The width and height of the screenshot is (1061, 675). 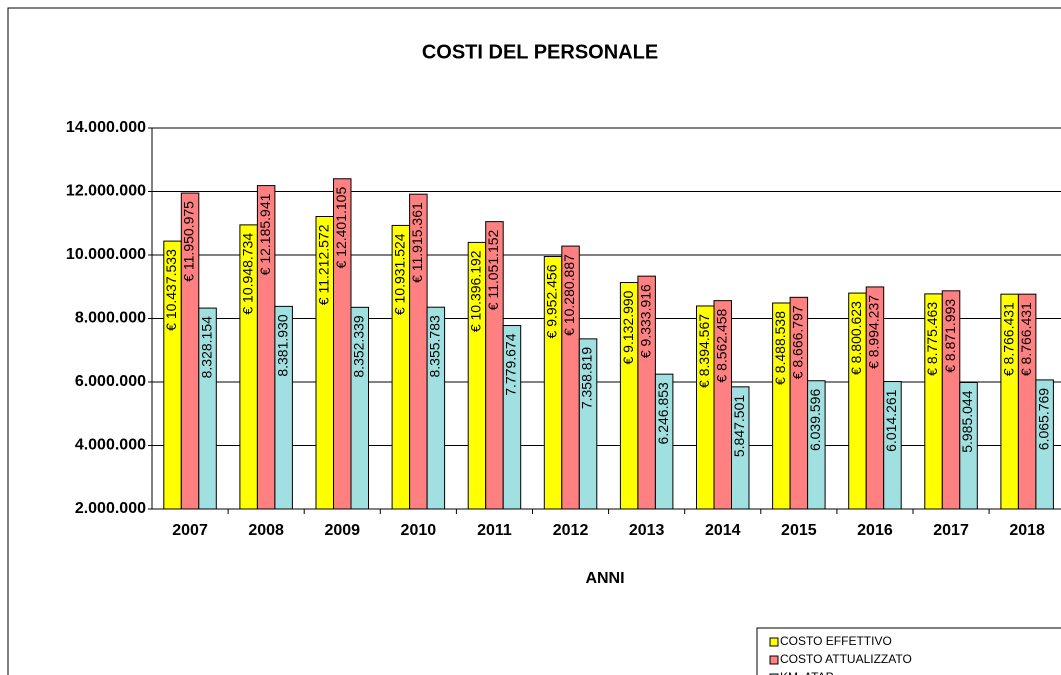 What do you see at coordinates (846, 659) in the screenshot?
I see `legend-label: COSTO ATTUALIZZATO` at bounding box center [846, 659].